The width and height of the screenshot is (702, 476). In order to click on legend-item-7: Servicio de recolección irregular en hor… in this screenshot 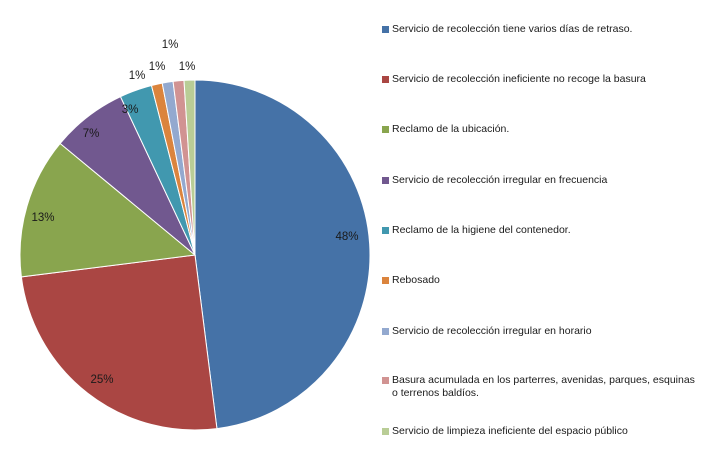, I will do `click(540, 331)`.